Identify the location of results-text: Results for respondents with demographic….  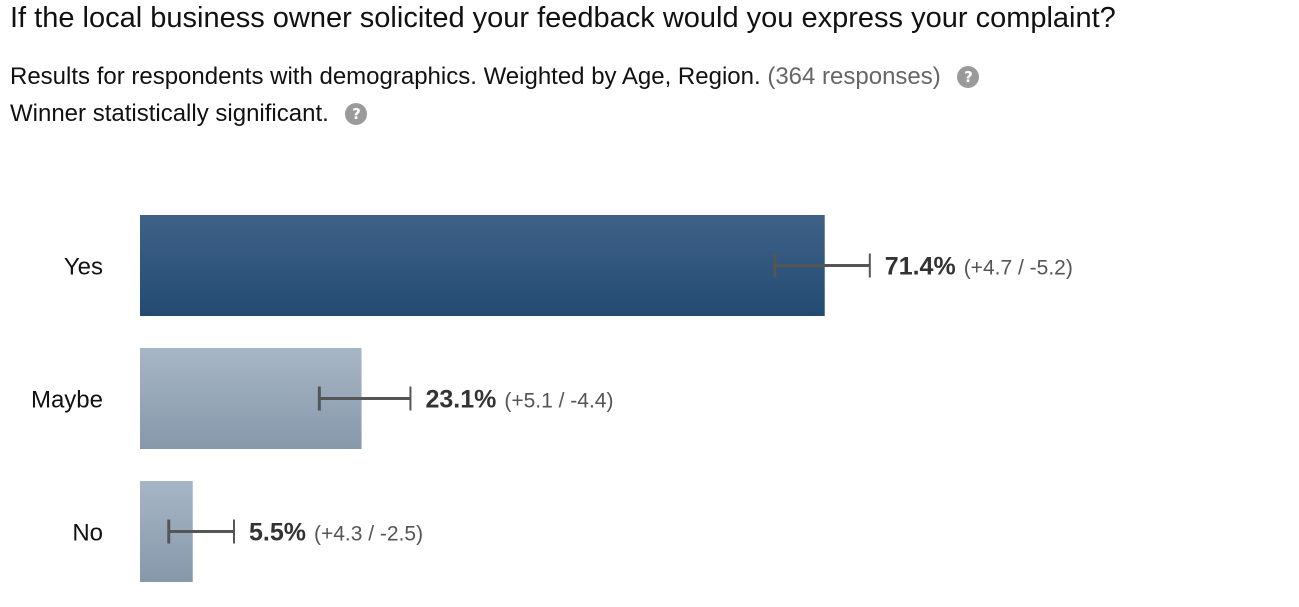
(385, 76).